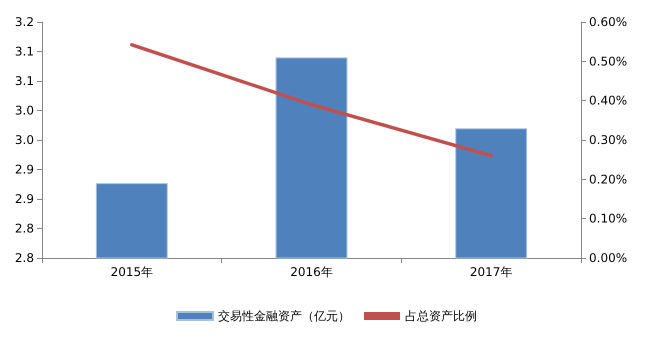  Describe the element at coordinates (24, 22) in the screenshot. I see `y-tick-label: 3.2` at that location.